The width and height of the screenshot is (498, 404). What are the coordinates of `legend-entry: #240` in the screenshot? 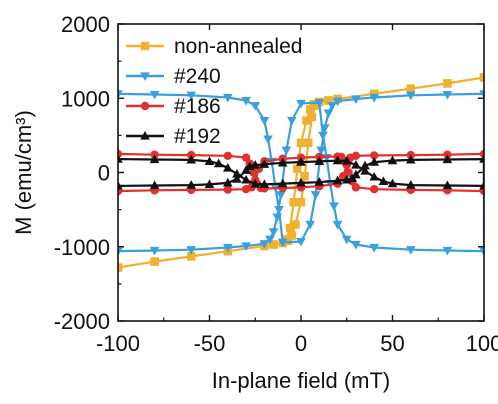 It's located at (173, 76).